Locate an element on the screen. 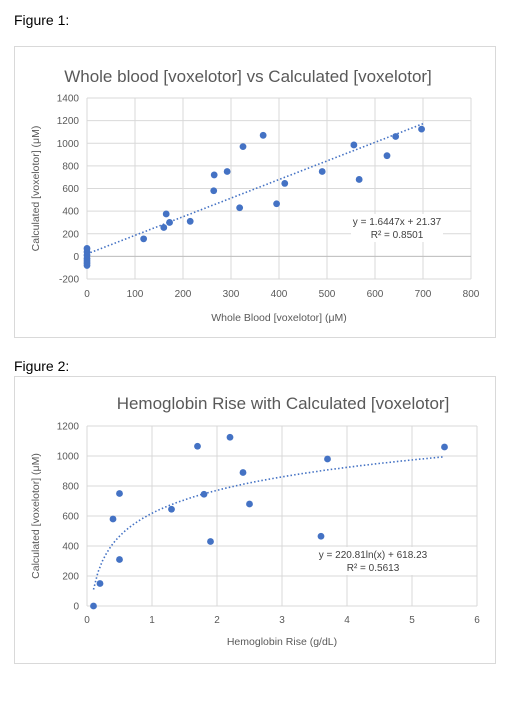 This screenshot has width=512, height=701. x-axis-label: Hemoglobin Rise (g/dL) is located at coordinates (282, 642).